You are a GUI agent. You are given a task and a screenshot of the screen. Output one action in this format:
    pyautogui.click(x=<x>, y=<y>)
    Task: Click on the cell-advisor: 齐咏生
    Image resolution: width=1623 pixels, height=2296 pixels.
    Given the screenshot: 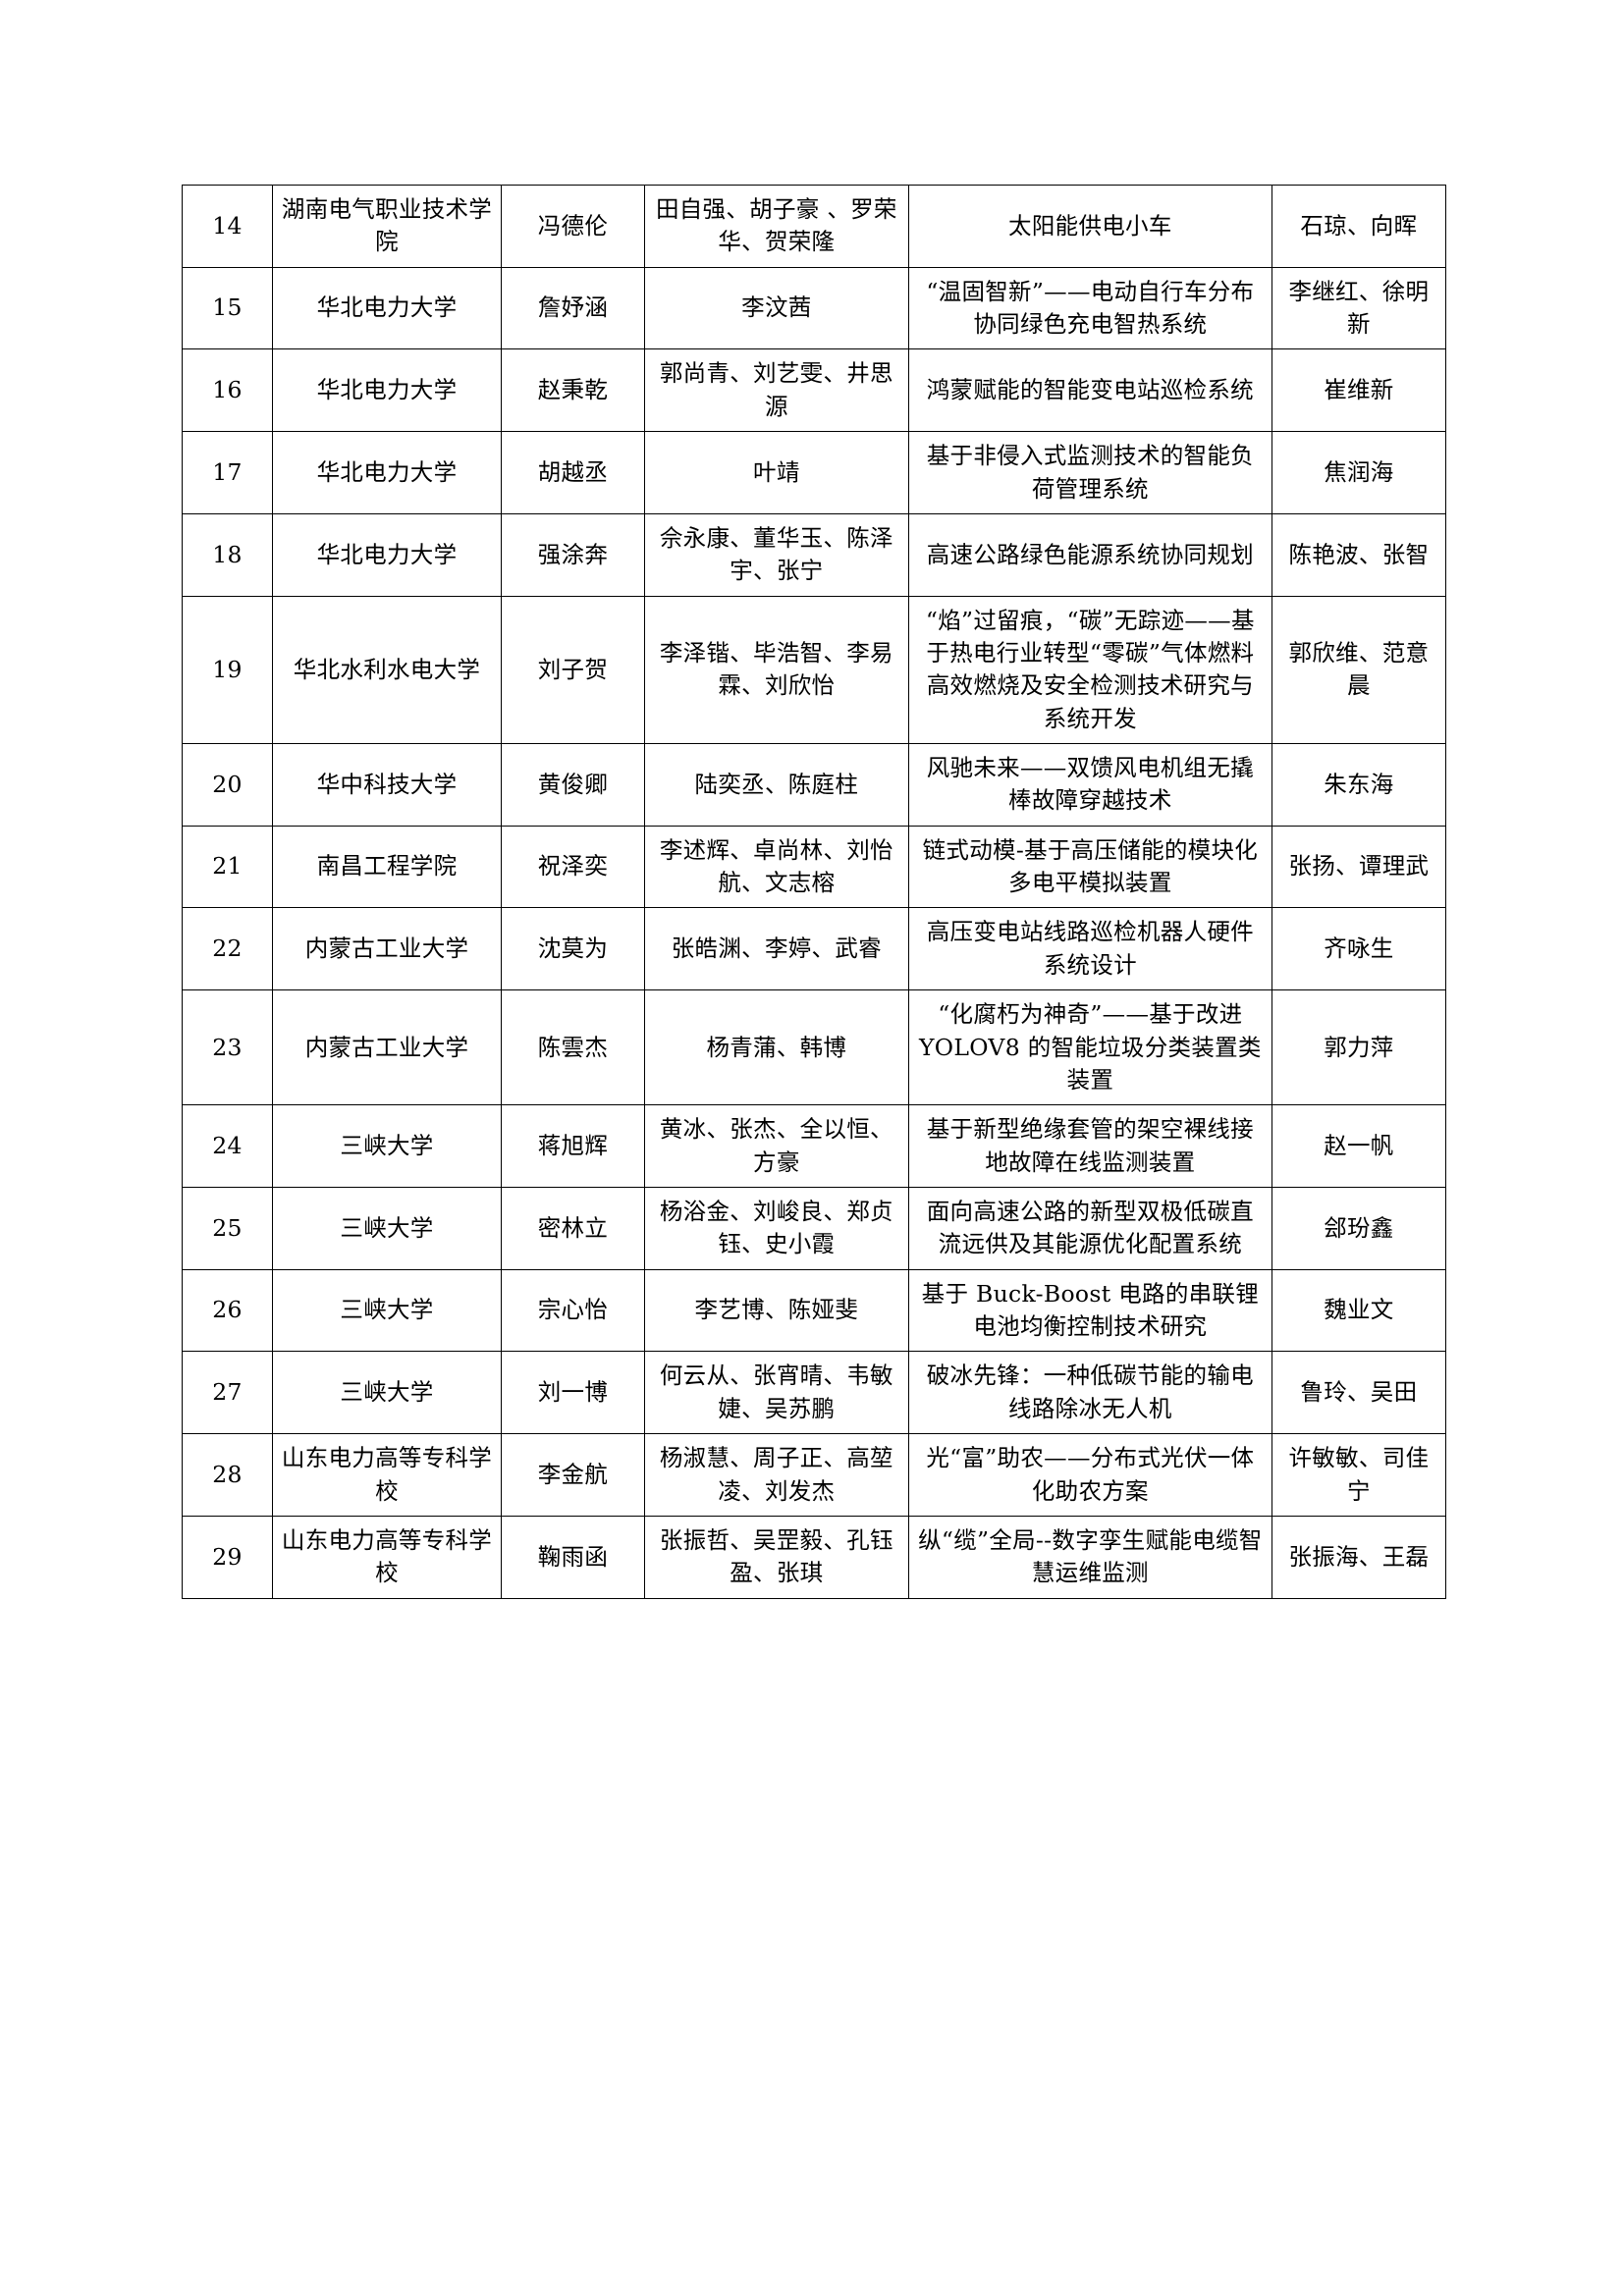 What is the action you would take?
    pyautogui.click(x=1359, y=949)
    